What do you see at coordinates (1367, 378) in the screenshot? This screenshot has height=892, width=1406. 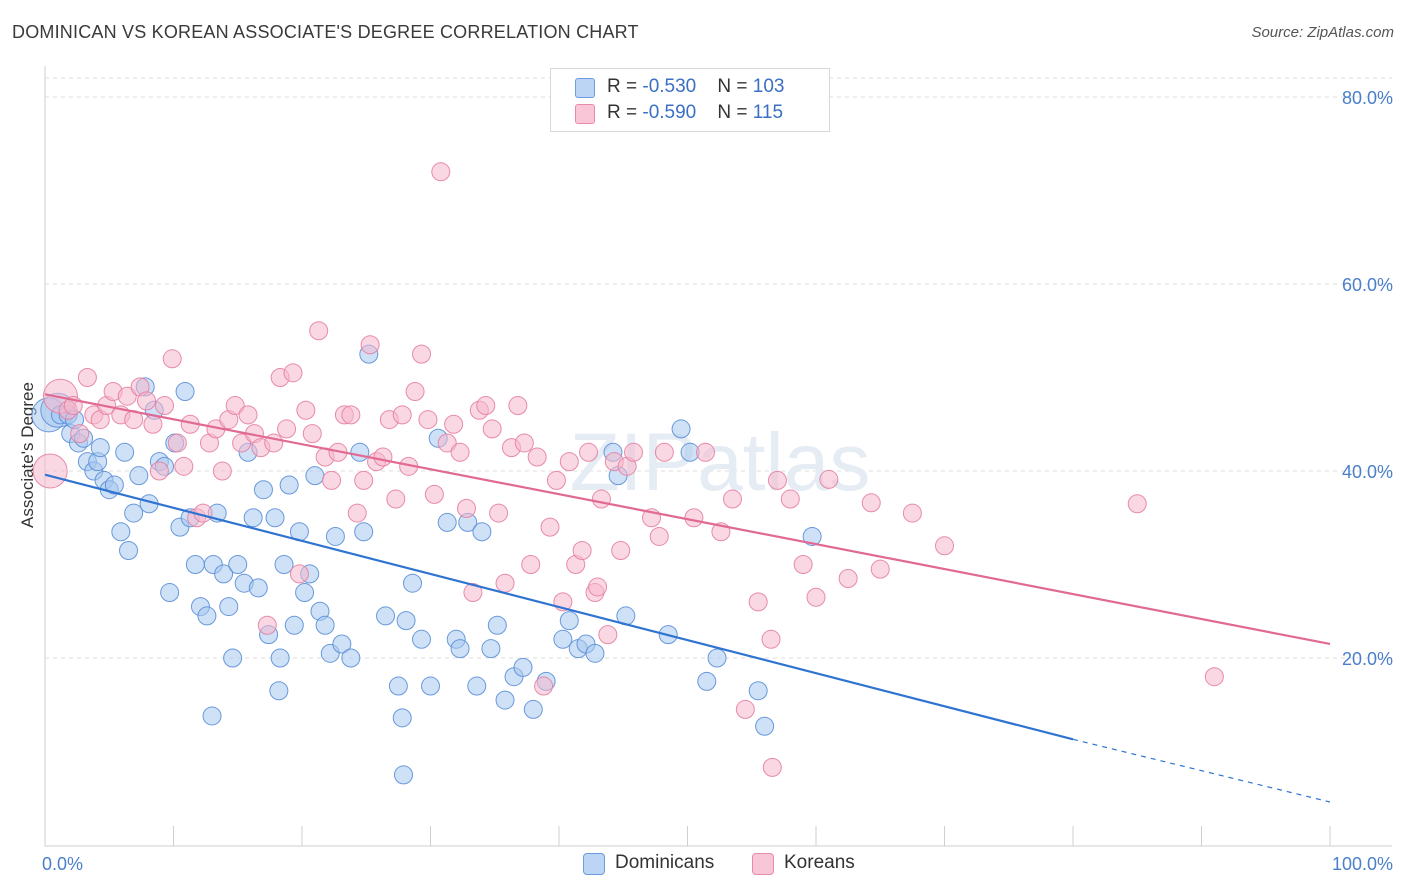 I see `y-tick-labels: 20.0% 40.0% 60.0% 80.0%` at bounding box center [1367, 378].